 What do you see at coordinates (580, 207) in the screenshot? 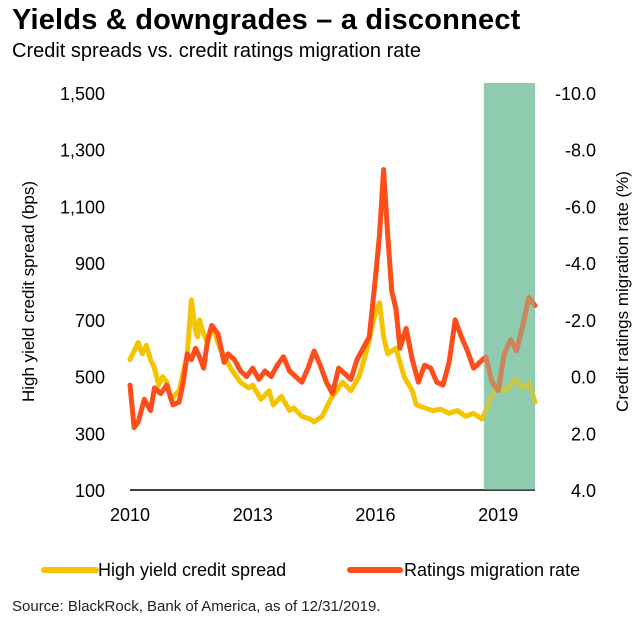
I see `right-tick-label: -6.0` at bounding box center [580, 207].